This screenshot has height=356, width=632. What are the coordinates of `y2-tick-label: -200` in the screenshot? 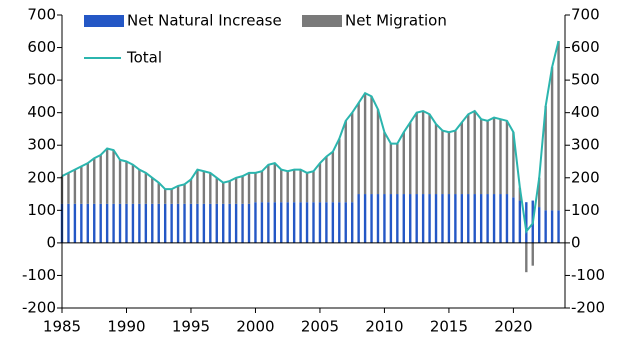 It's located at (588, 308).